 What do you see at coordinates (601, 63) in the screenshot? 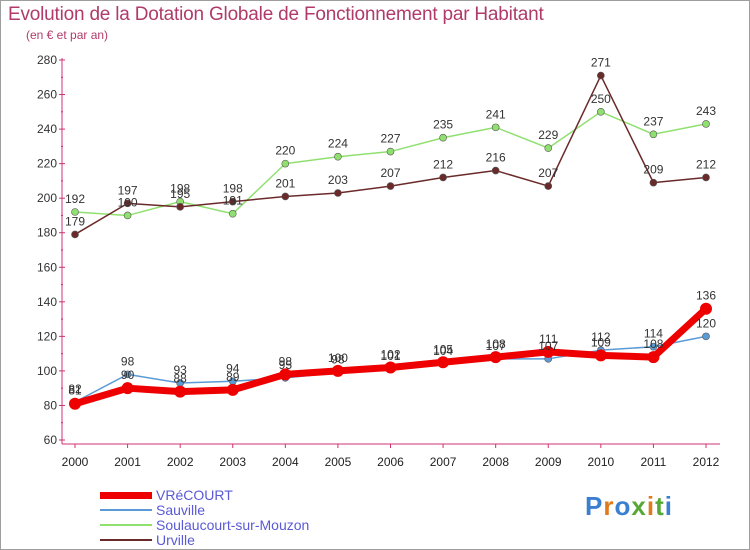
I see `data-label-urville: 271` at bounding box center [601, 63].